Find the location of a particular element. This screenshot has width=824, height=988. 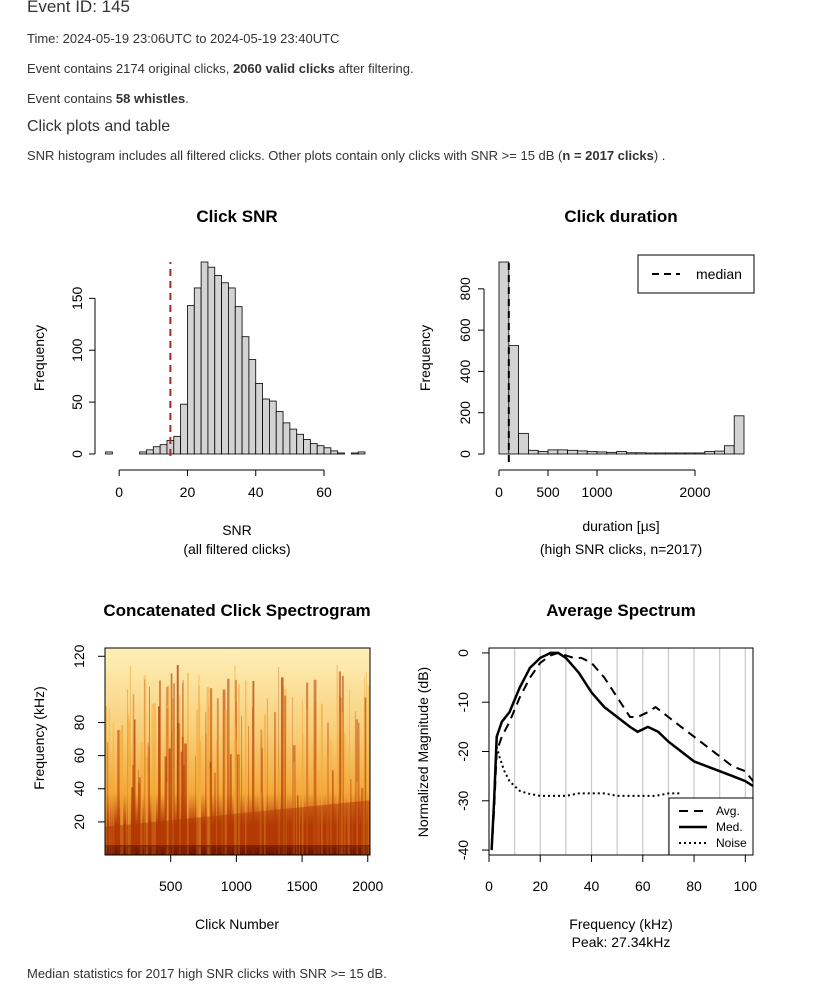

duration-x-label-sub: (high SNR clicks, n=2017) is located at coordinates (621, 549).